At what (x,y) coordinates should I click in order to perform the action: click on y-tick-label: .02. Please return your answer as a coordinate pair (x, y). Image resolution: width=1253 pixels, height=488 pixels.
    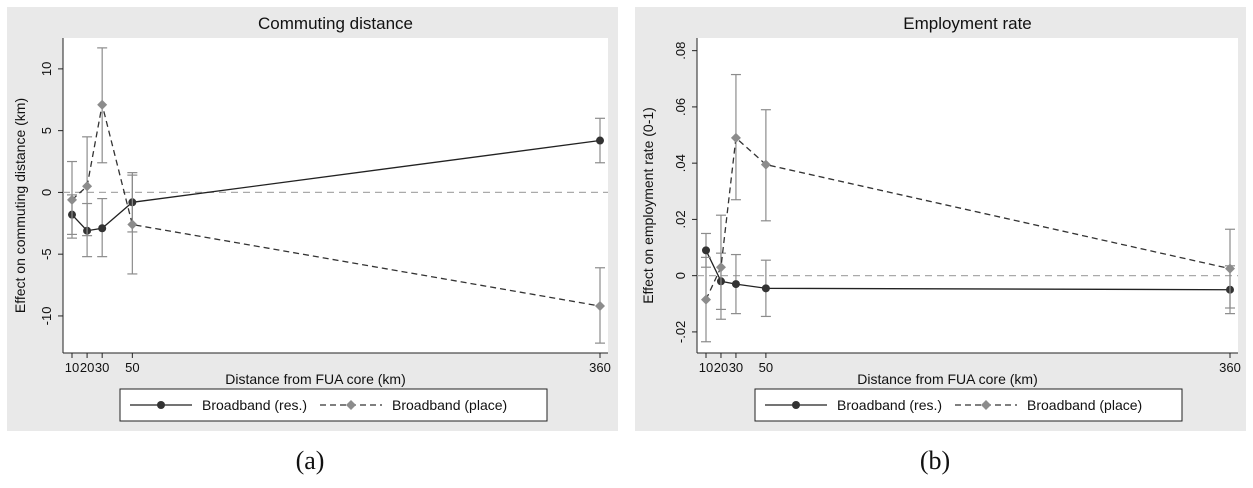
    Looking at the image, I should click on (680, 219).